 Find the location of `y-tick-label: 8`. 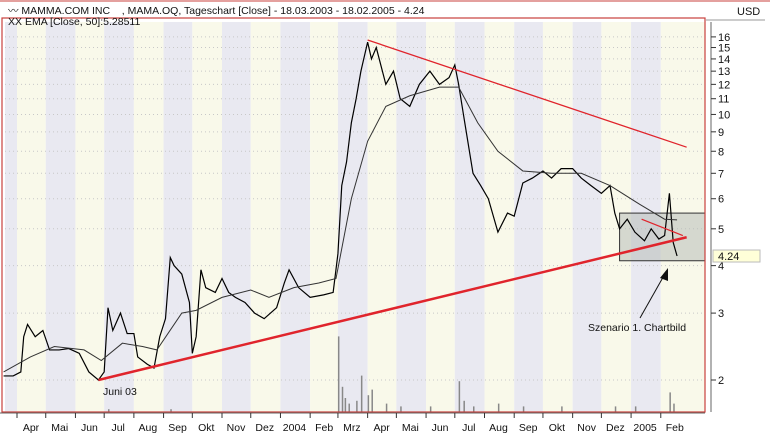

y-tick-label: 8 is located at coordinates (721, 152).